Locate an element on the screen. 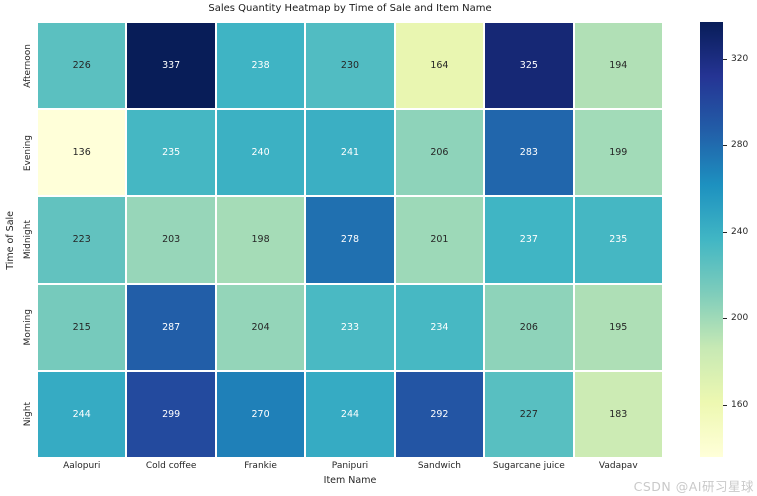 The width and height of the screenshot is (757, 496). cell-value: 292 is located at coordinates (439, 414).